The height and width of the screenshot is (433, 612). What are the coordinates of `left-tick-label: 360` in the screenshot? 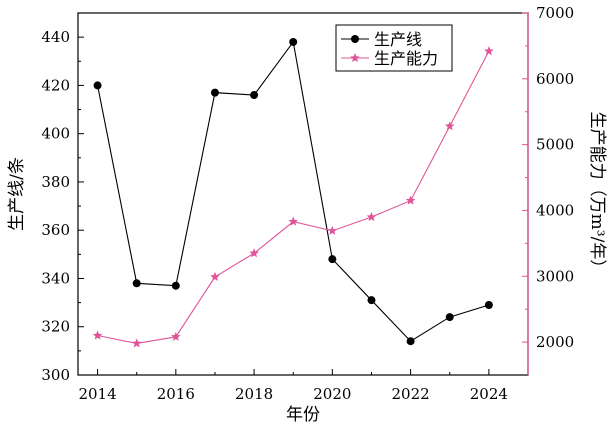 It's located at (55, 230).